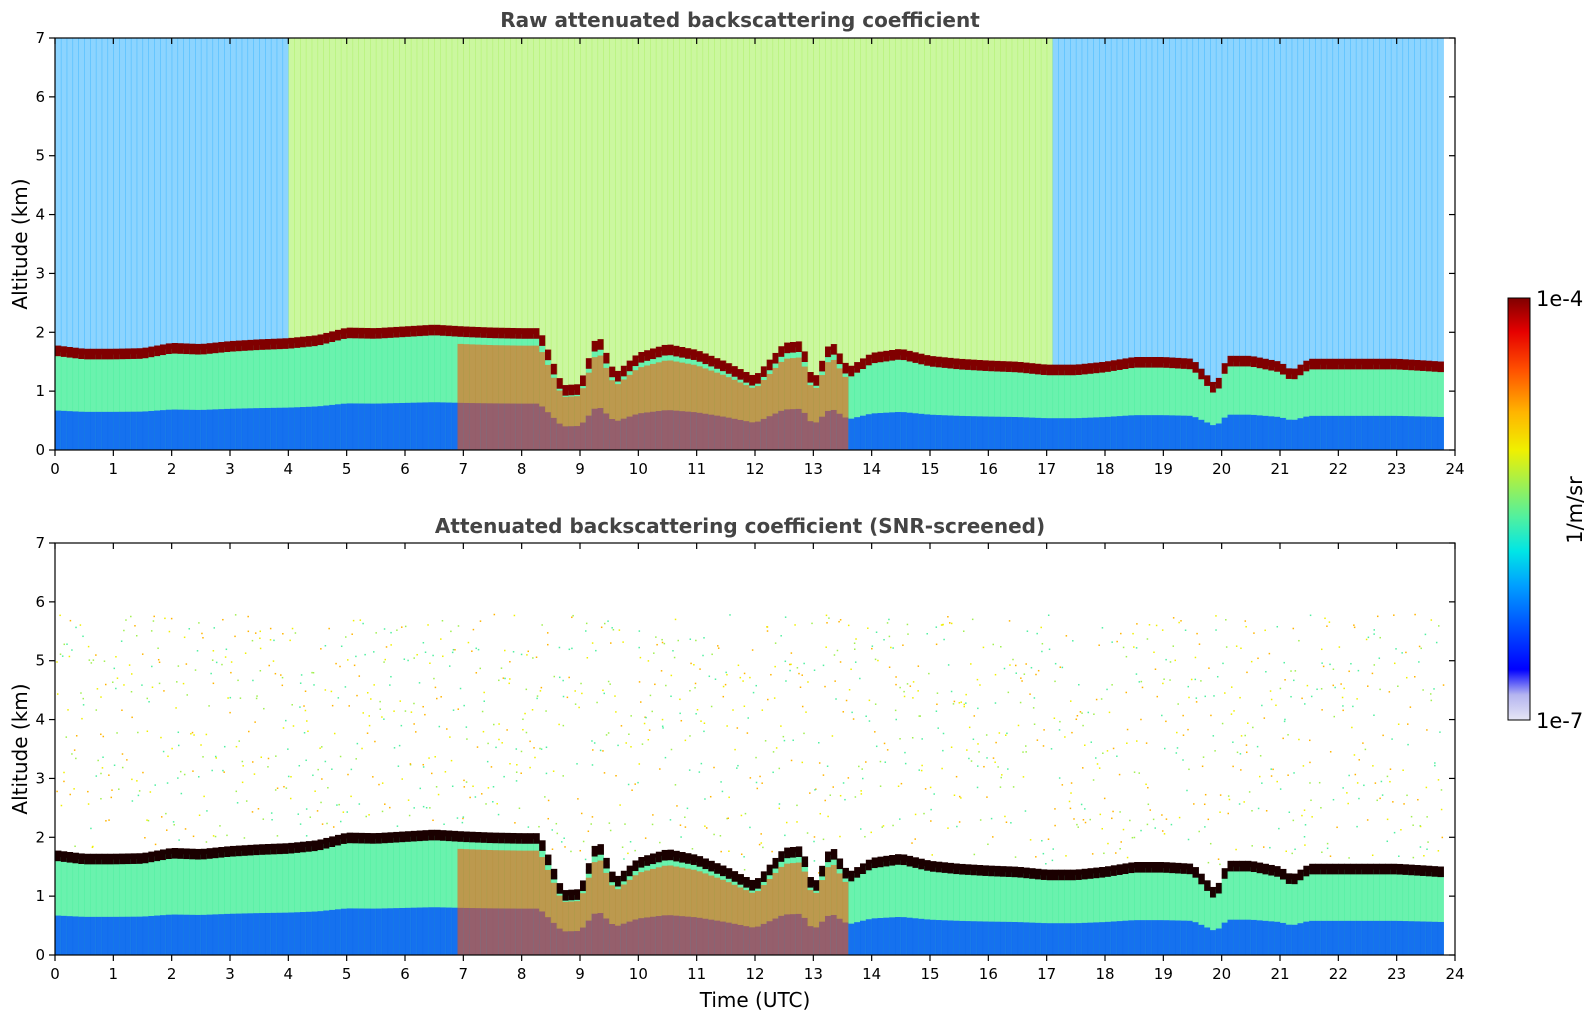 This screenshot has width=1595, height=1025. What do you see at coordinates (929, 974) in the screenshot?
I see `x-tick-label: 15` at bounding box center [929, 974].